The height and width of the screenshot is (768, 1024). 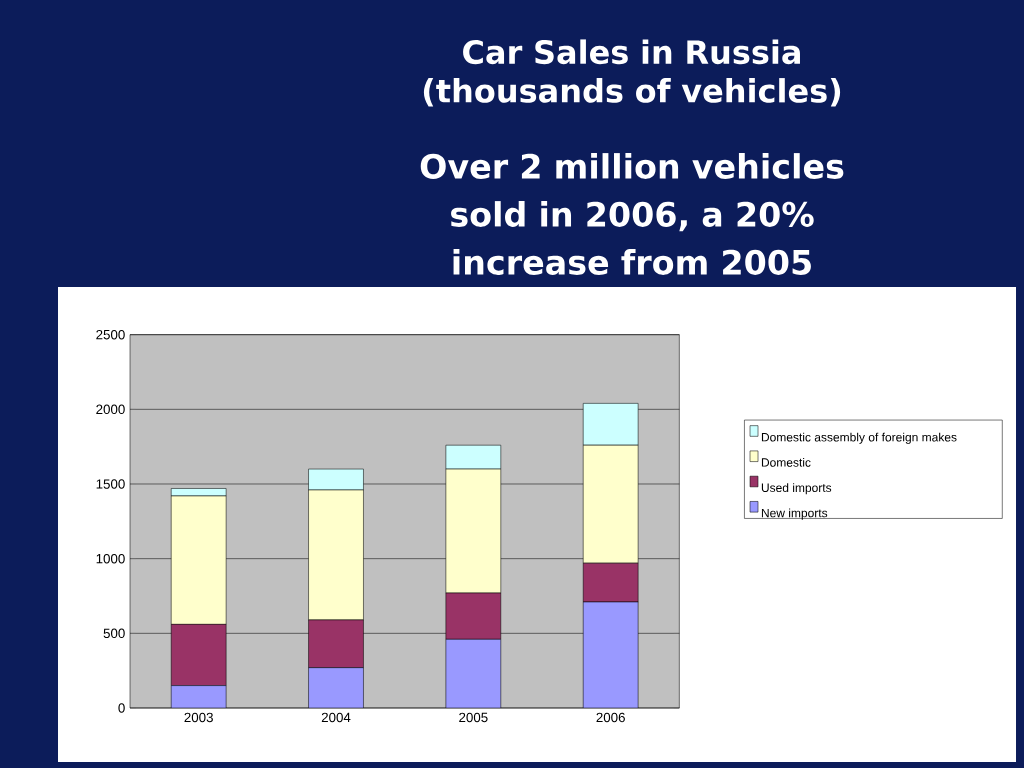 What do you see at coordinates (121, 708) in the screenshot?
I see `y-tick-label: 0` at bounding box center [121, 708].